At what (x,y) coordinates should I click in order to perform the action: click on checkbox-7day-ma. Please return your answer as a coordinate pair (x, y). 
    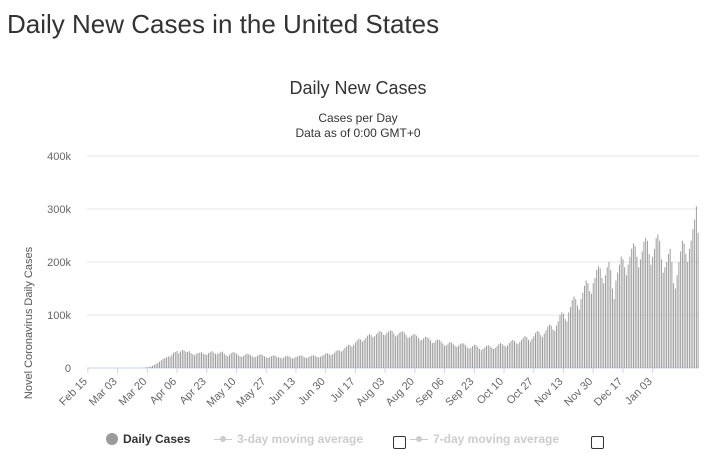
    Looking at the image, I should click on (597, 442).